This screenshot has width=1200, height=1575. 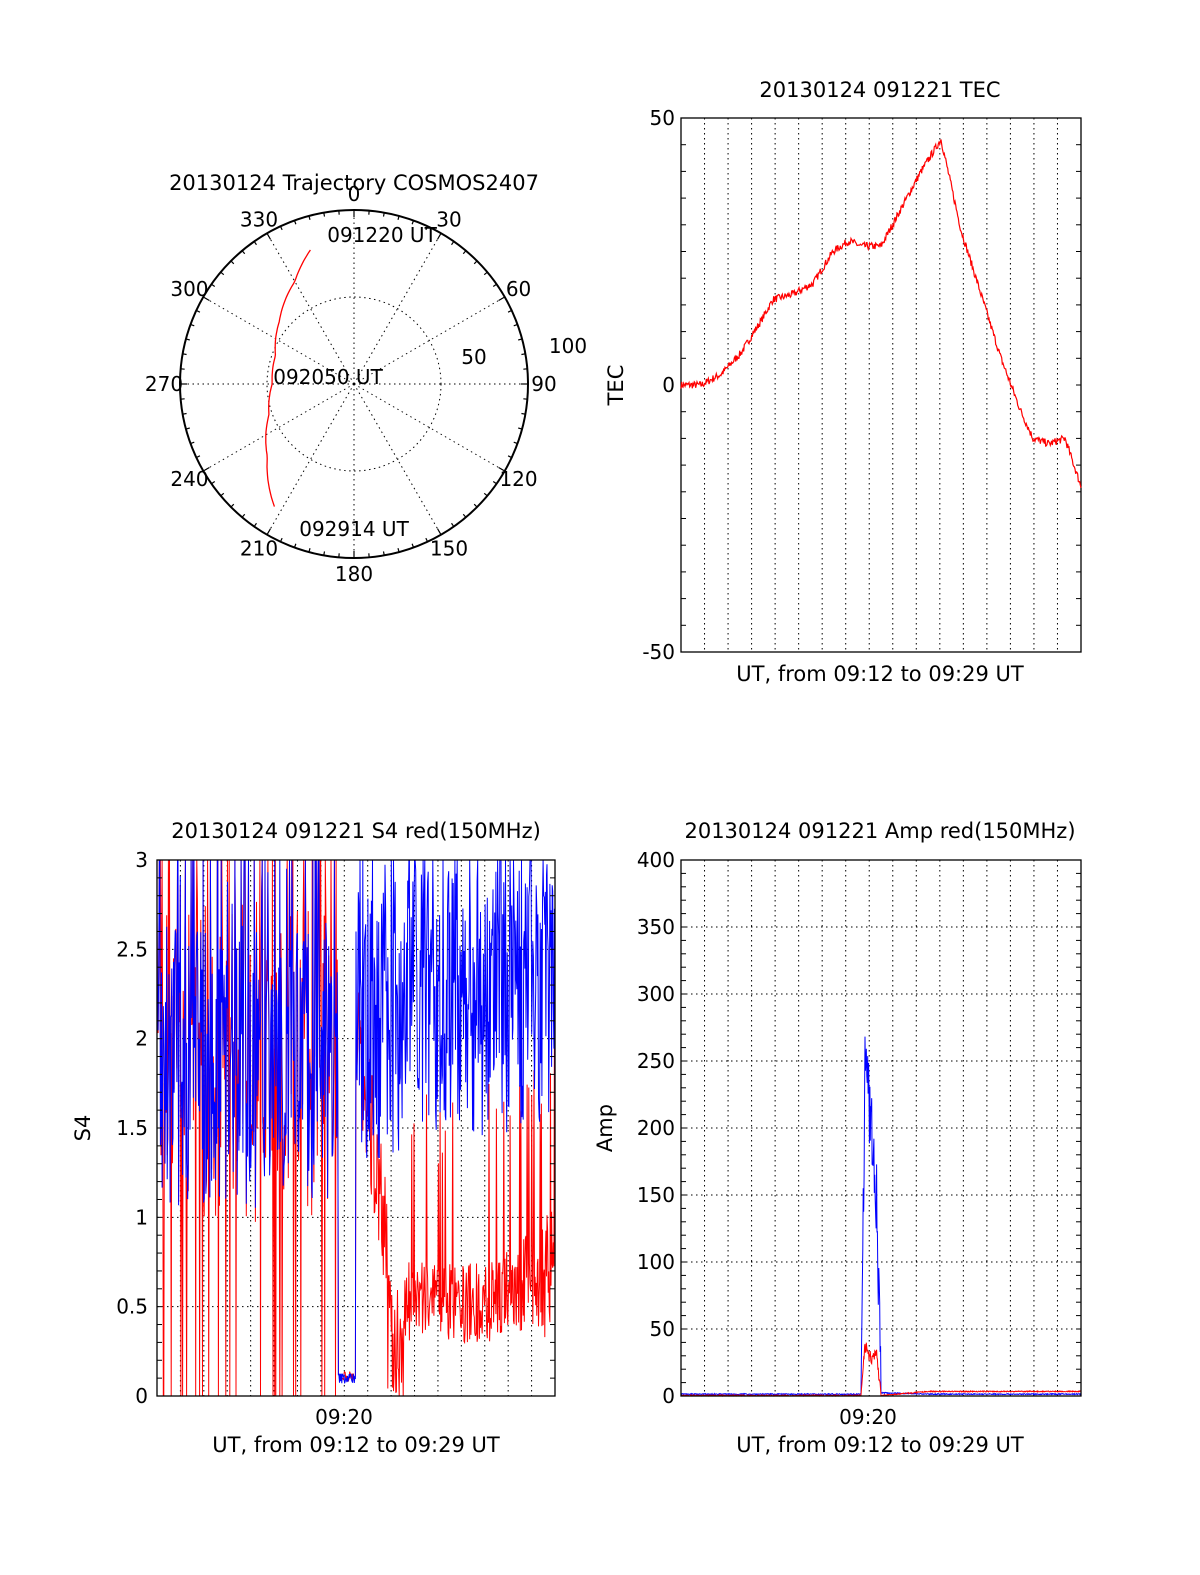 I want to click on polar-outer-circle, so click(x=354, y=384).